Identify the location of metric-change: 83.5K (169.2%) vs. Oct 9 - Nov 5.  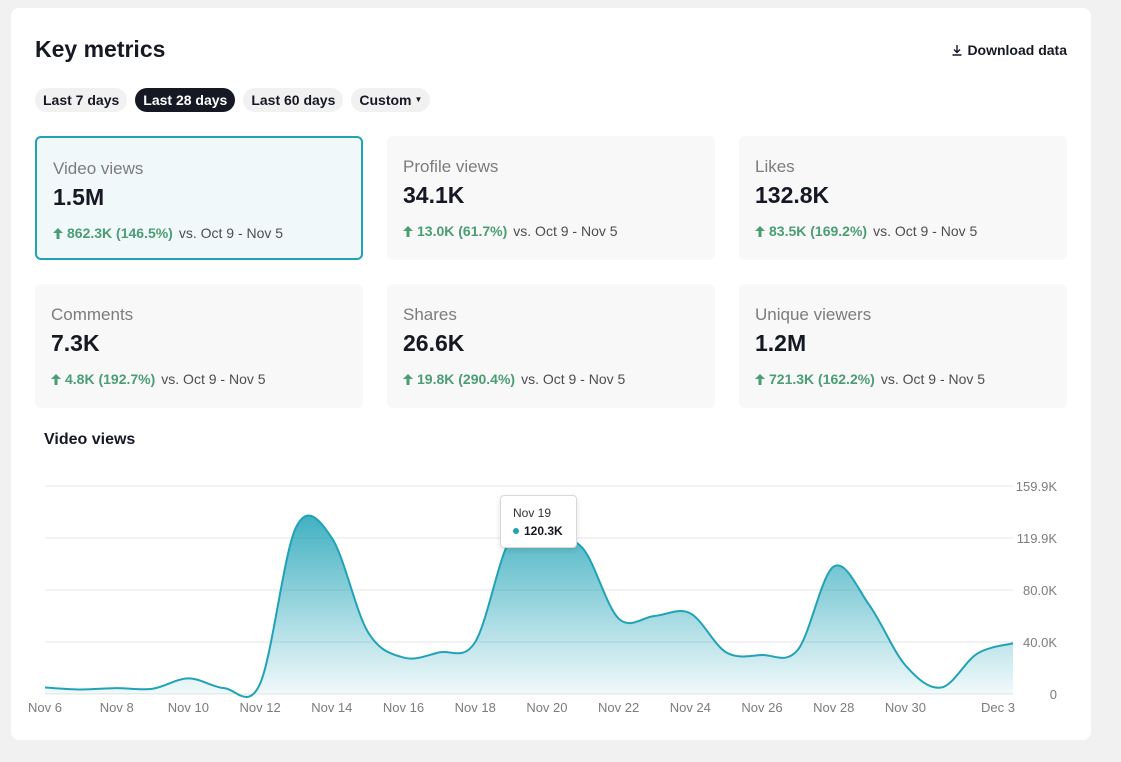
(866, 231).